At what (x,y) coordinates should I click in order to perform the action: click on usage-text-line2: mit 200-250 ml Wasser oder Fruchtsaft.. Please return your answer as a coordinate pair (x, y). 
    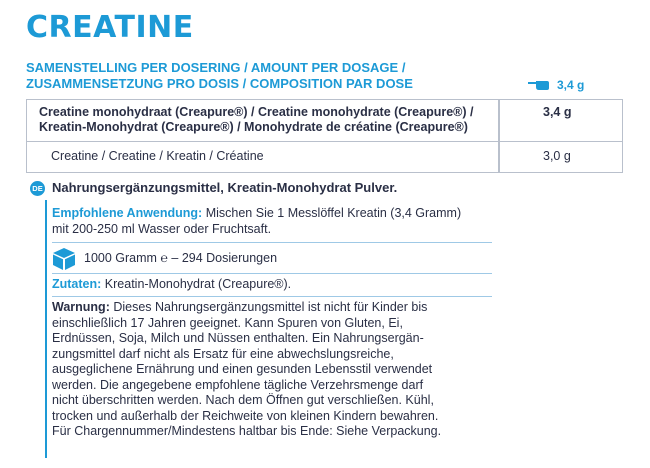
    Looking at the image, I should click on (162, 228).